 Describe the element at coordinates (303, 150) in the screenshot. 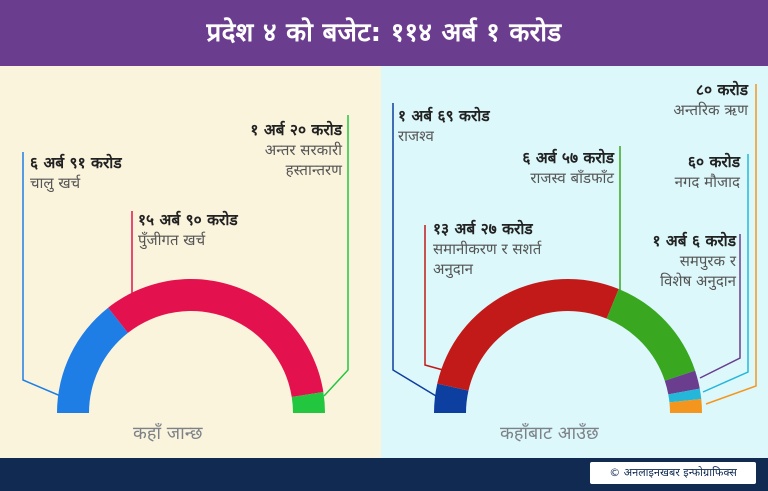

I see `spending-label-transfer-line1: अन्तर सरकारी` at that location.